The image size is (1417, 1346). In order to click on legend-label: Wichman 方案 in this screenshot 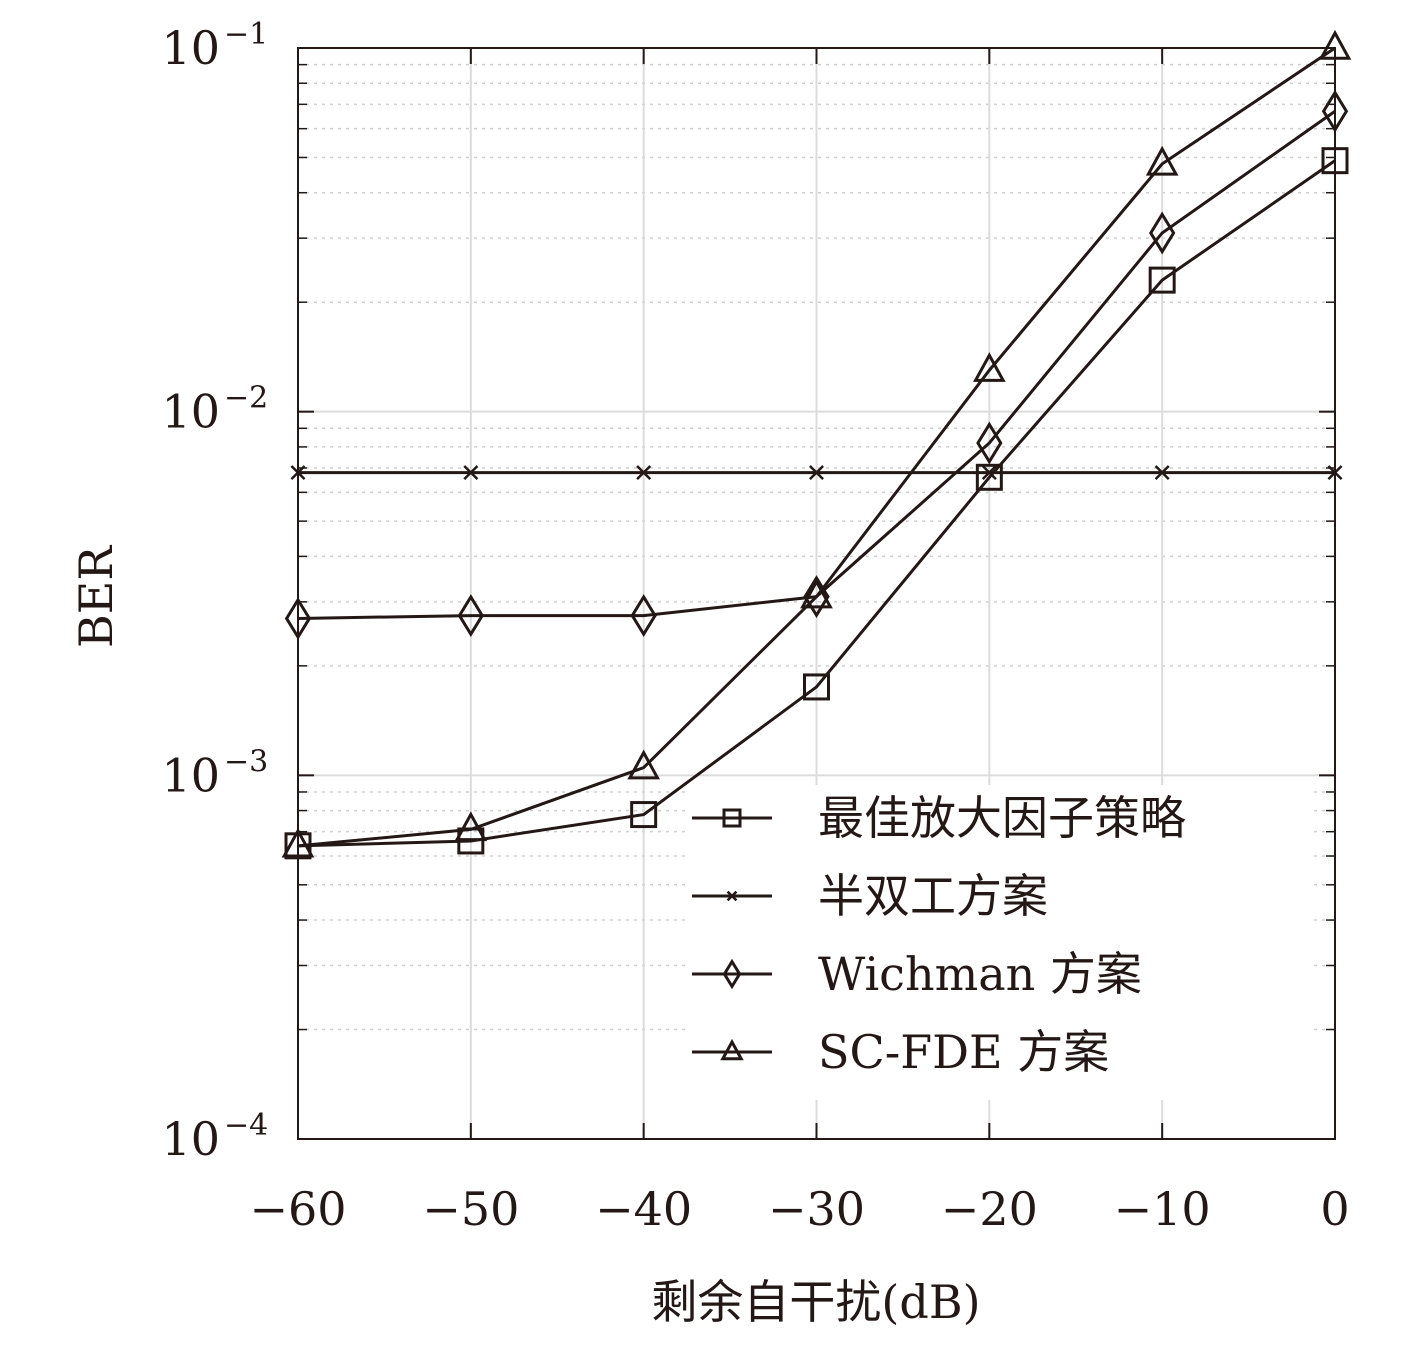, I will do `click(980, 974)`.